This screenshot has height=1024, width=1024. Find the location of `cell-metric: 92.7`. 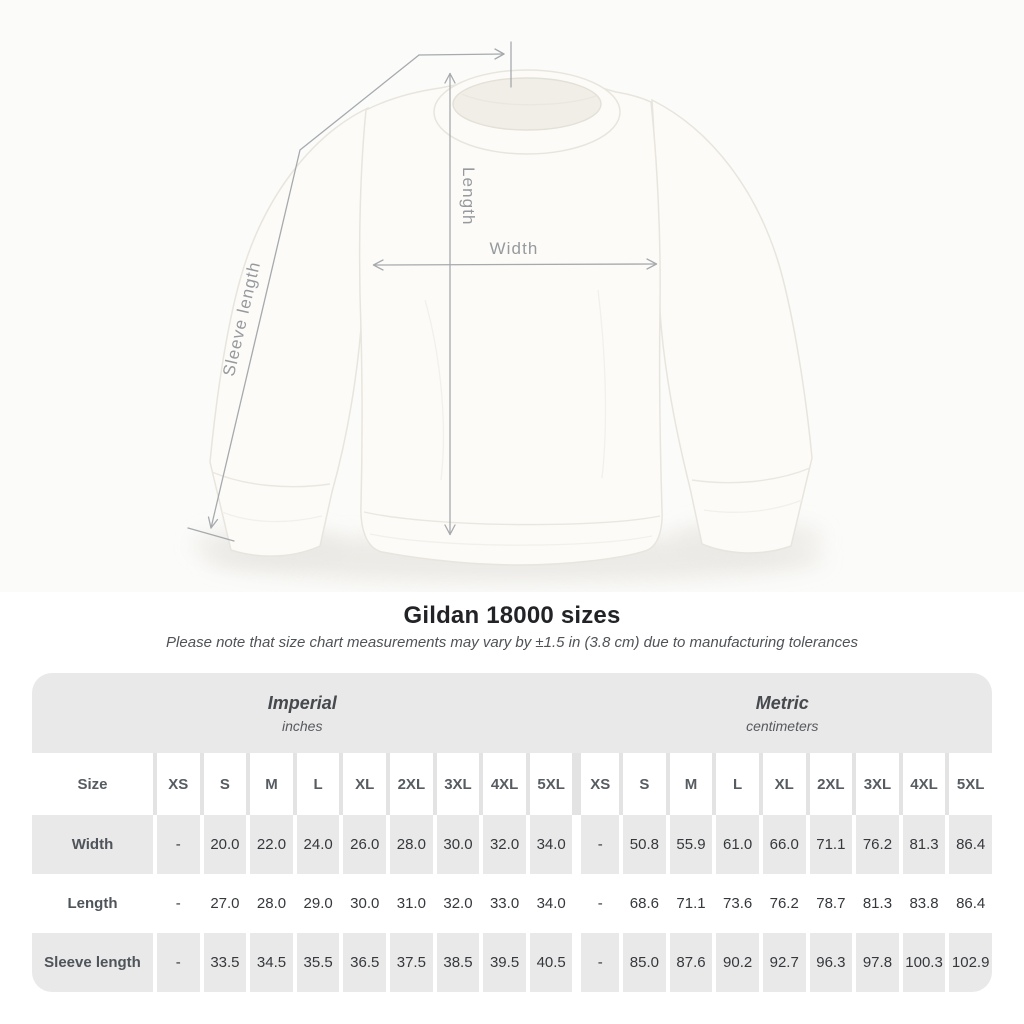

cell-metric: 92.7 is located at coordinates (782, 962).